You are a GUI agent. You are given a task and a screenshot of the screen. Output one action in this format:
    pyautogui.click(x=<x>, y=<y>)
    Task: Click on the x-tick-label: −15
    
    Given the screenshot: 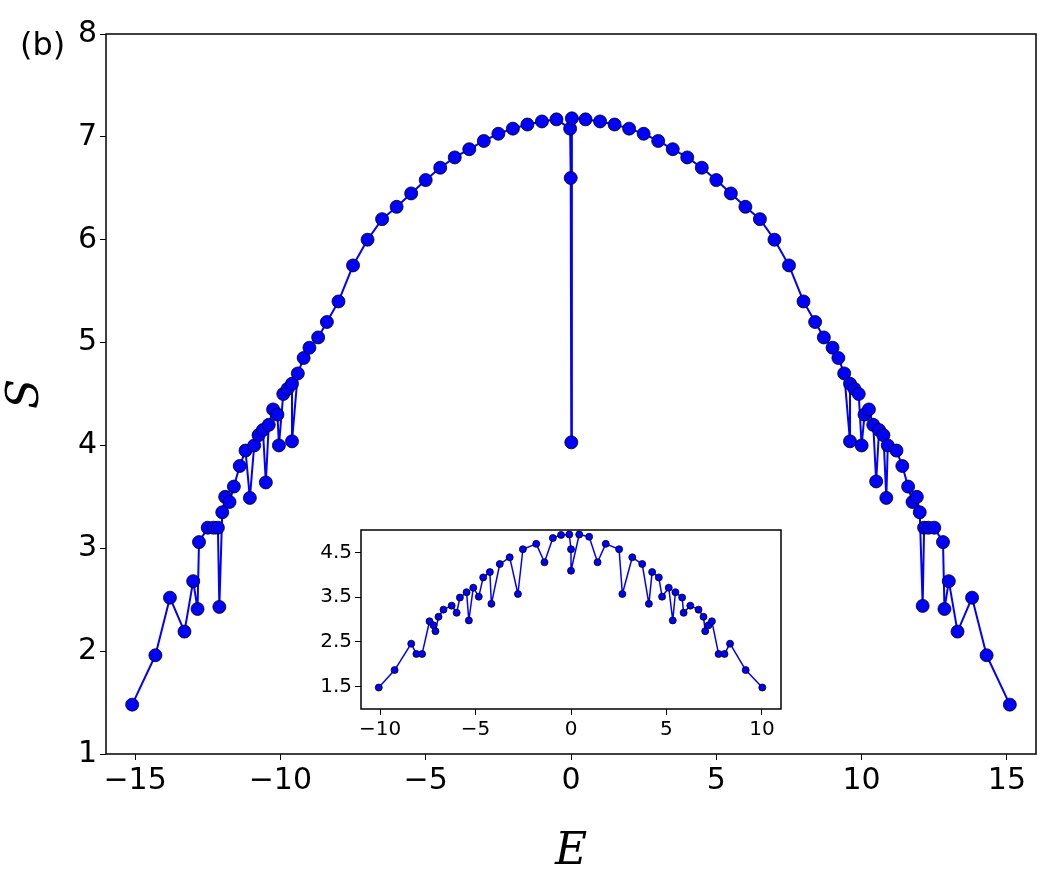 What is the action you would take?
    pyautogui.click(x=135, y=778)
    